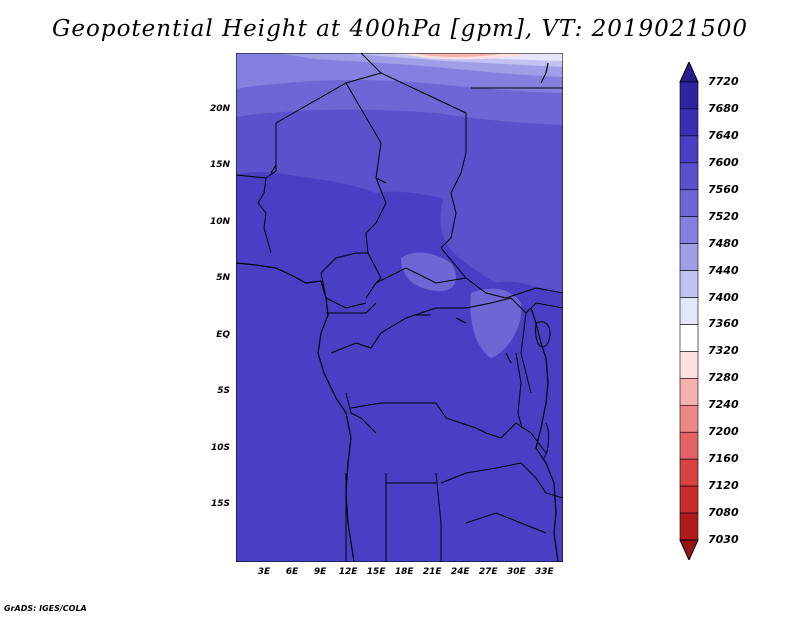 This screenshot has height=618, width=800. Describe the element at coordinates (264, 572) in the screenshot. I see `lon-tick-label: 3E` at that location.